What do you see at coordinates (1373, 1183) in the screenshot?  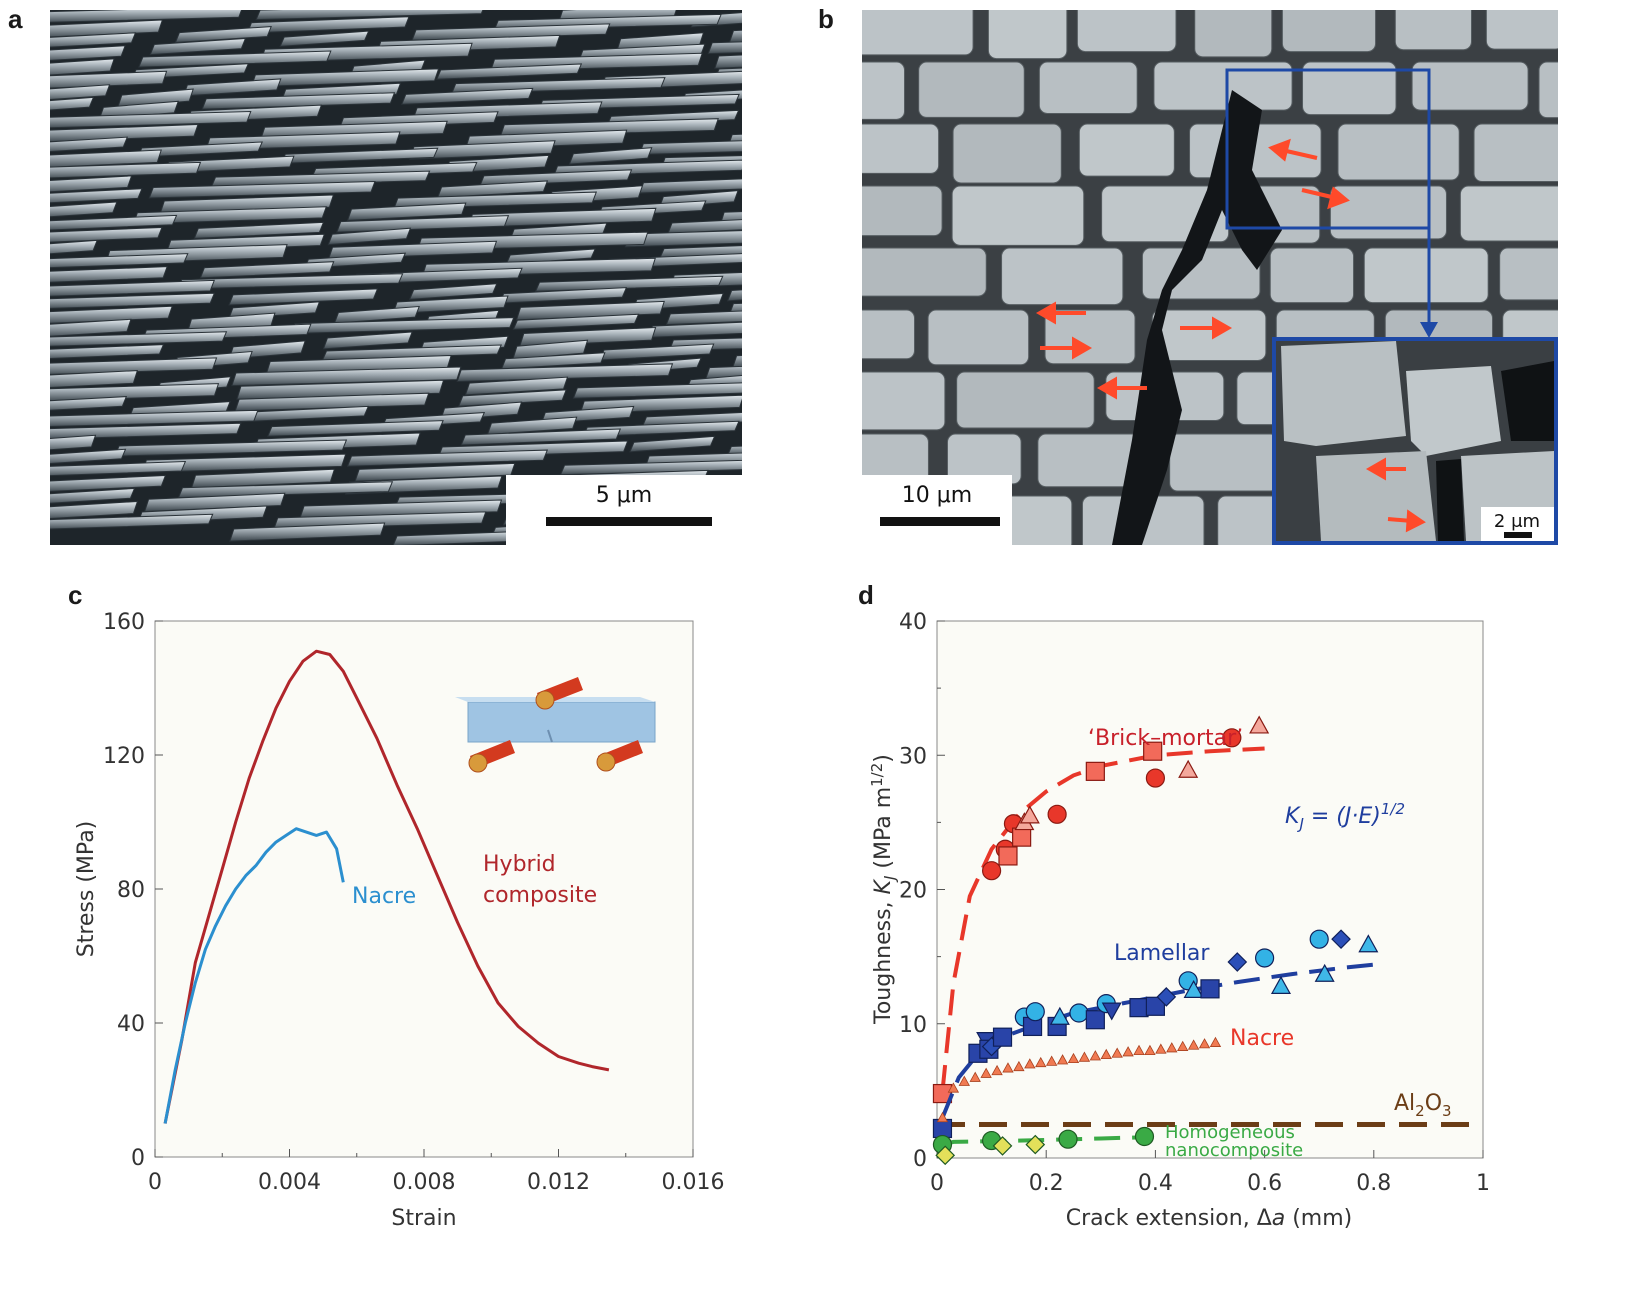 I see `x-tick-label-d: 0.8` at bounding box center [1373, 1183].